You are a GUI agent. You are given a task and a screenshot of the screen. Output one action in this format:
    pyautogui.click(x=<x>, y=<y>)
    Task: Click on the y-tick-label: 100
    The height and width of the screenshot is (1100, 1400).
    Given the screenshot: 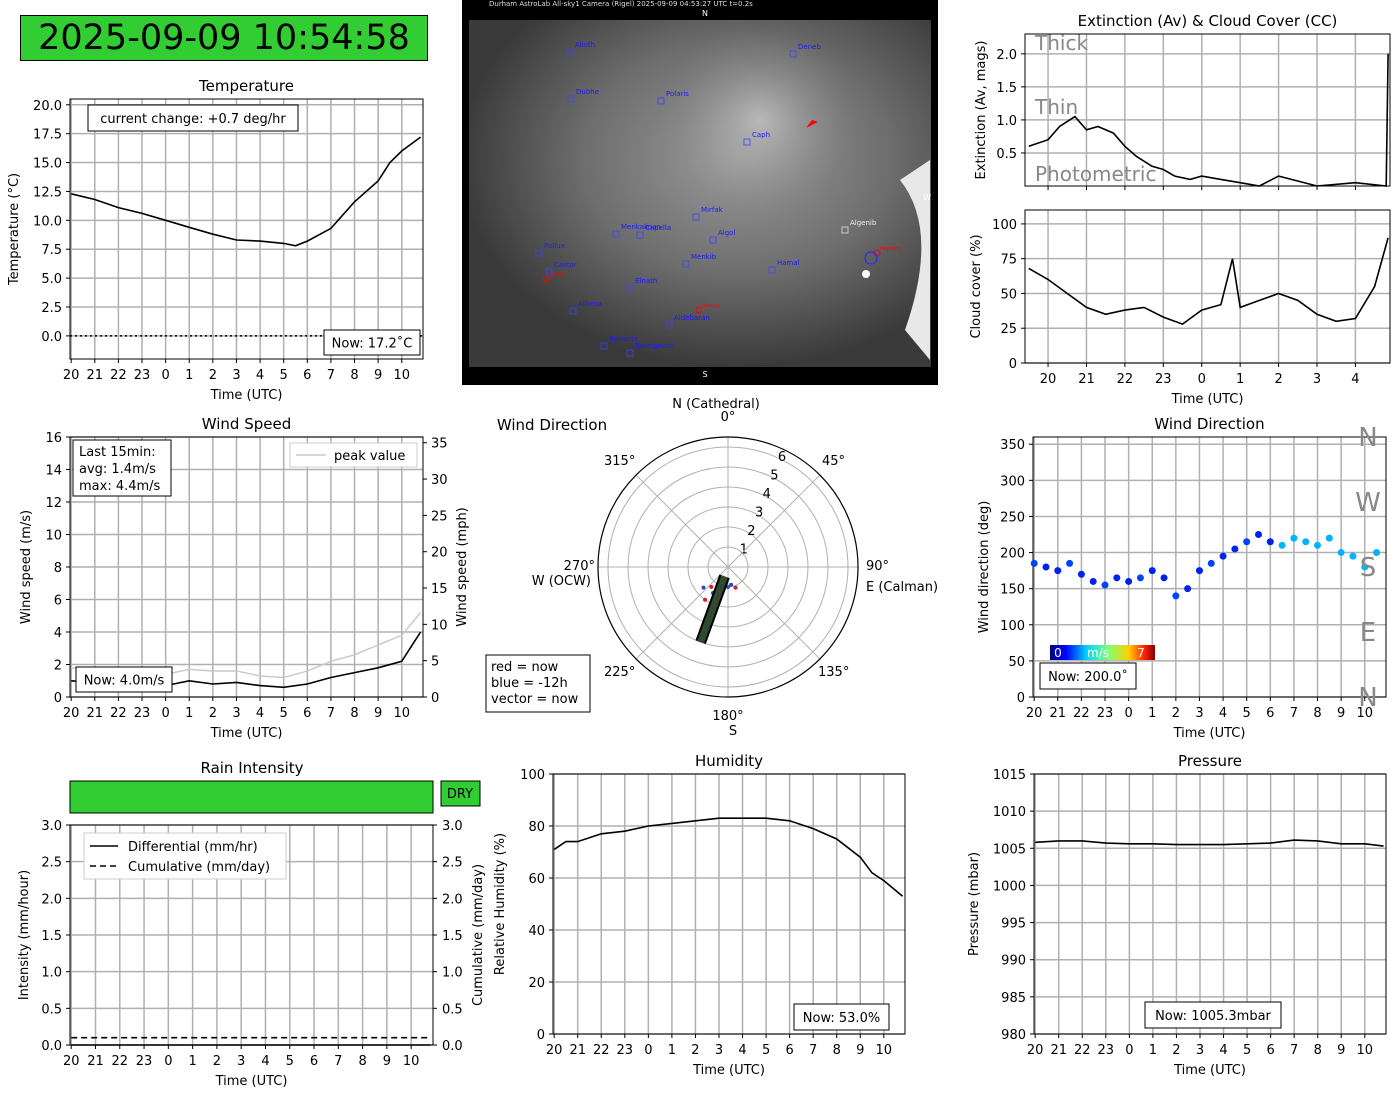 What is the action you would take?
    pyautogui.click(x=1012, y=626)
    